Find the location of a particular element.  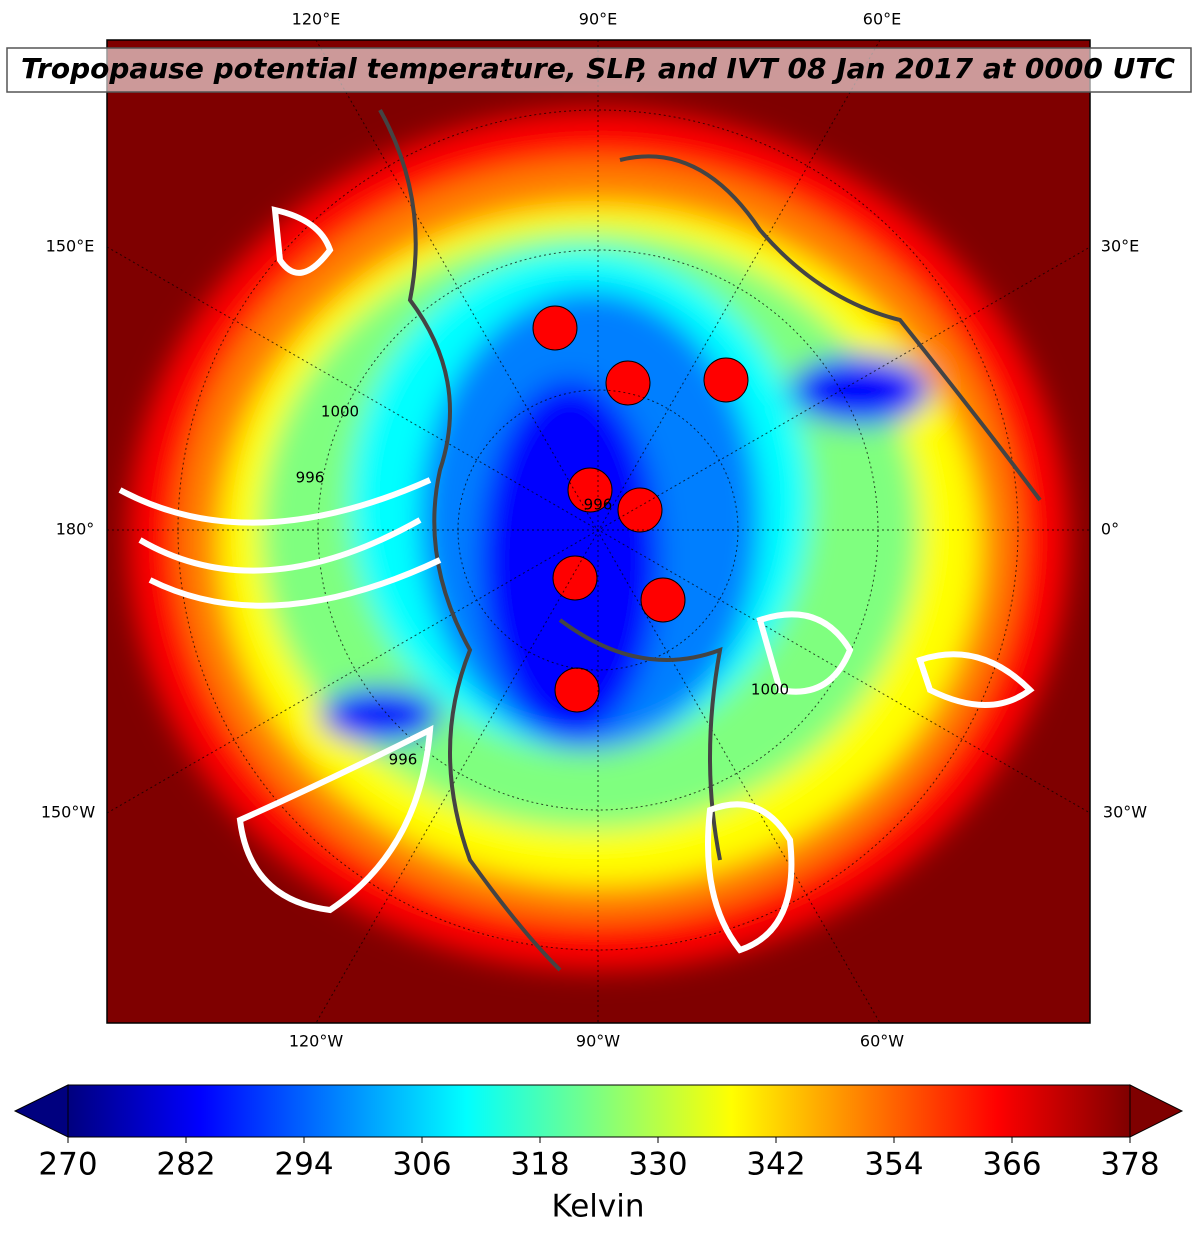

colorbar-tick-label: 306 is located at coordinates (421, 1165).